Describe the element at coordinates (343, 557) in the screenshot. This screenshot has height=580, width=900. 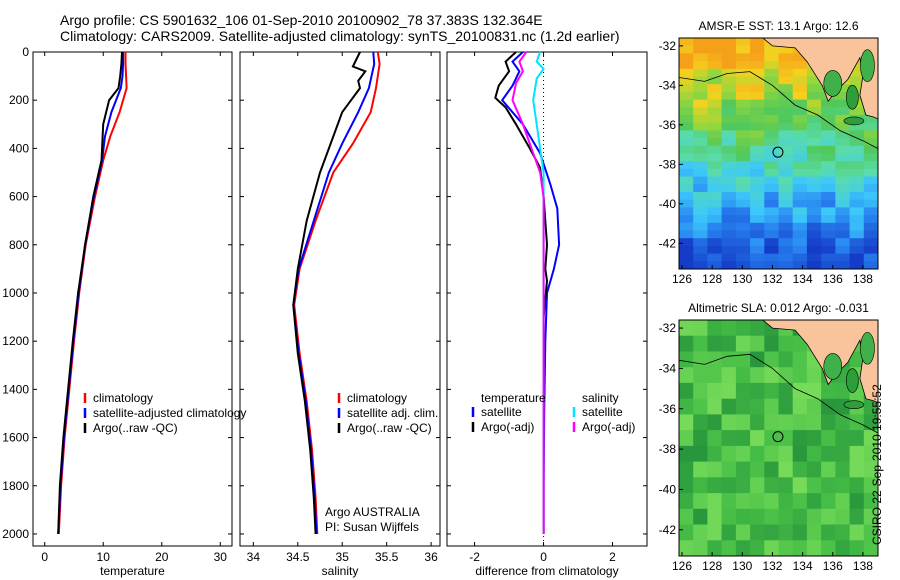
I see `x-tick-label: 35` at that location.